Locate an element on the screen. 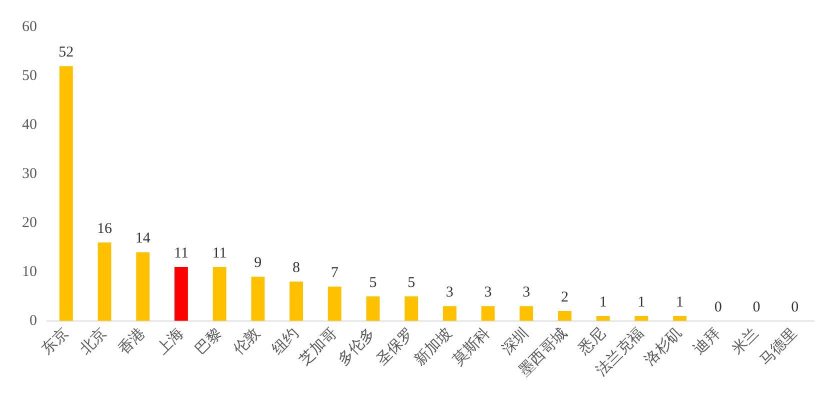 The height and width of the screenshot is (396, 832). data-label: 16 is located at coordinates (105, 228).